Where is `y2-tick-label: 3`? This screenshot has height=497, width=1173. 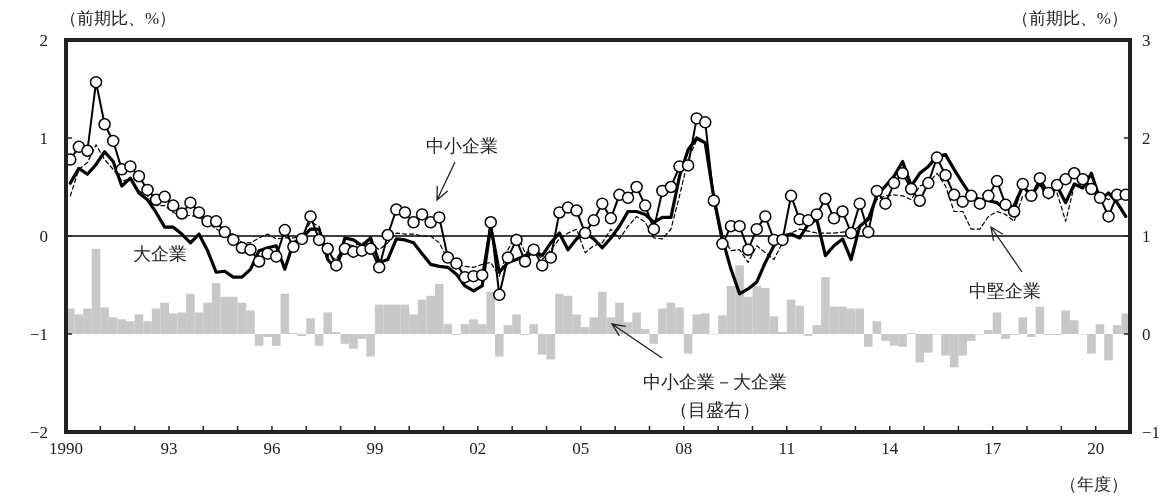
y2-tick-label: 3 is located at coordinates (1146, 40).